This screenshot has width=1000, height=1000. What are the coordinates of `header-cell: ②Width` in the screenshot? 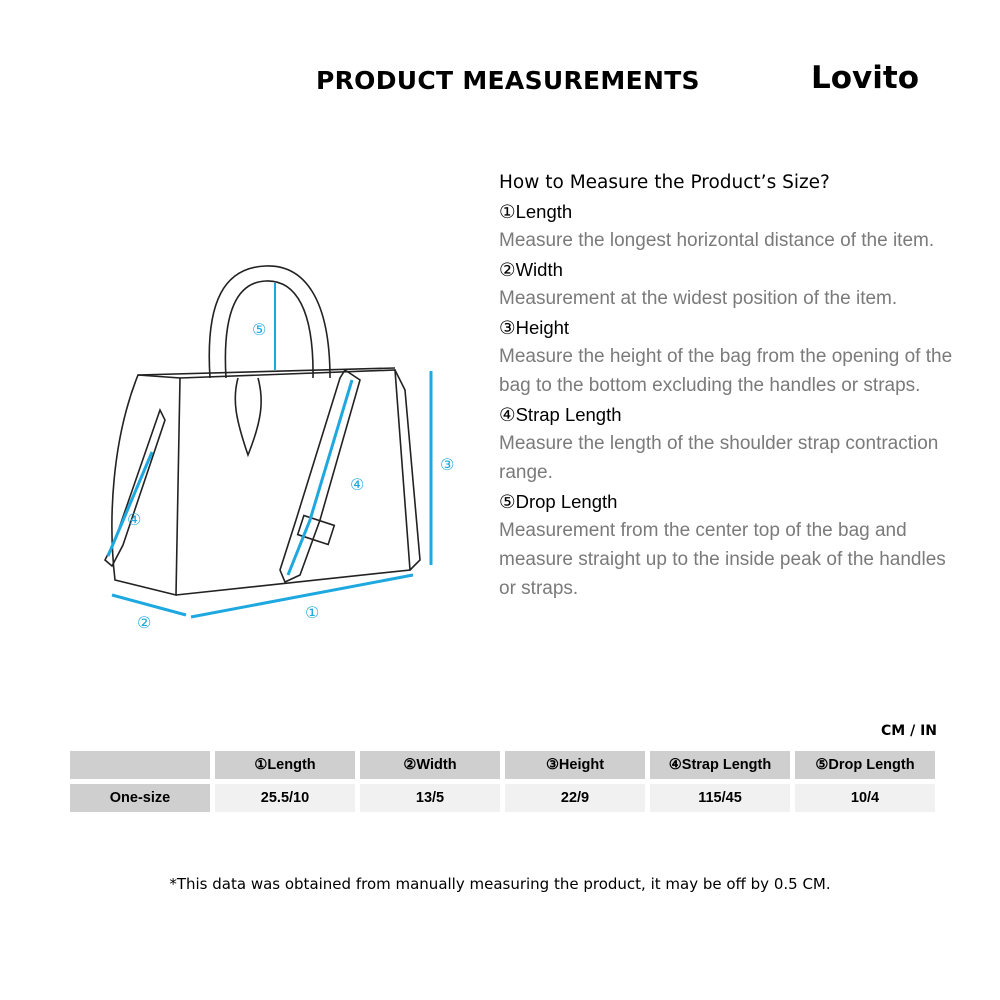 It's located at (430, 765).